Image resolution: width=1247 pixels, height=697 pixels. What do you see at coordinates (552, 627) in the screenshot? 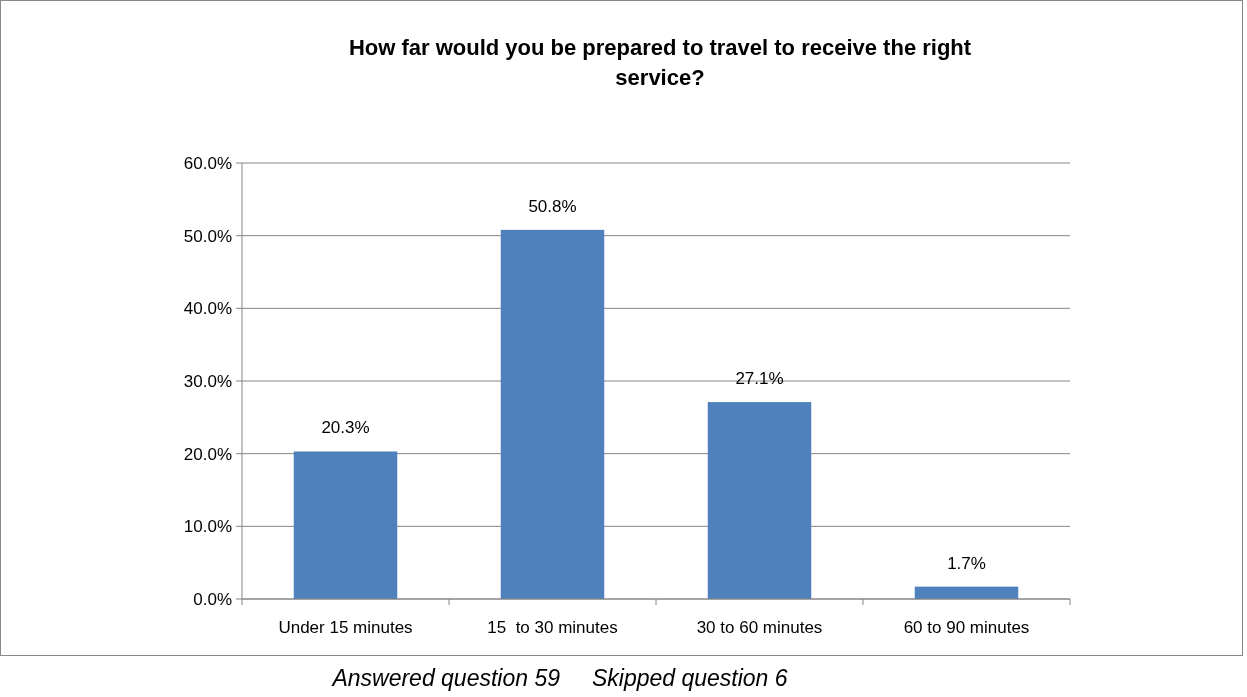
I see `x-tick-label: 15 to 30 minutes` at bounding box center [552, 627].